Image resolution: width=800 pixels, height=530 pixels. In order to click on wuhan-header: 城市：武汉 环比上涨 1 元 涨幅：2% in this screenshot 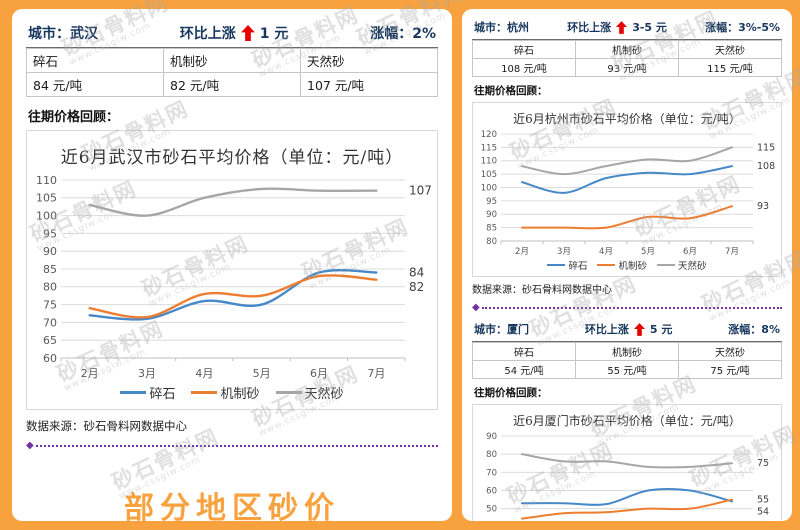, I will do `click(232, 34)`.